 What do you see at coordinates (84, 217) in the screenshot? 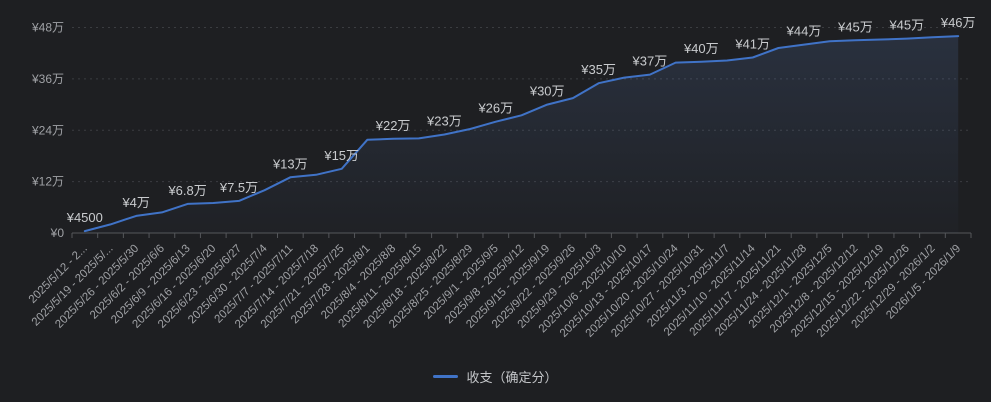
I see `data-label: ¥4500` at bounding box center [84, 217].